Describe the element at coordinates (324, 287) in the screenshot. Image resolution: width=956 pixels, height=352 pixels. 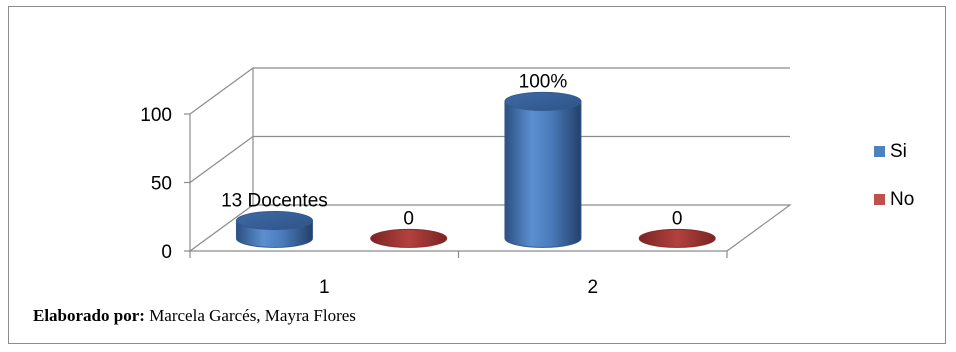
I see `x-tick-label: 1` at that location.